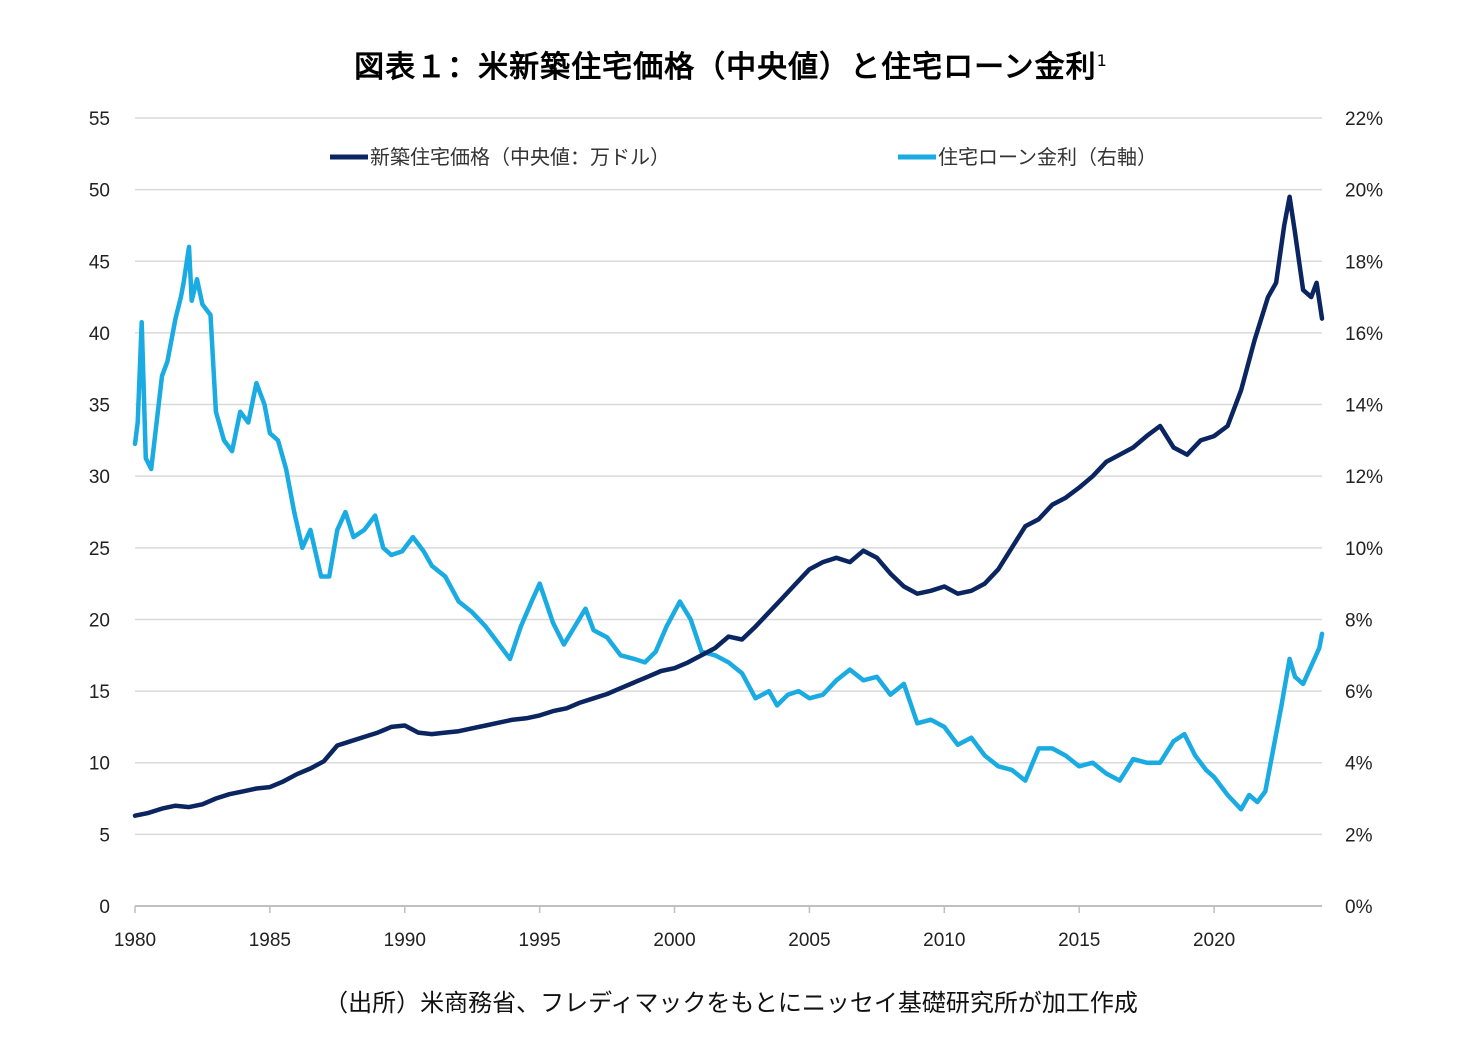  I want to click on left-tick-label: 55, so click(99, 119).